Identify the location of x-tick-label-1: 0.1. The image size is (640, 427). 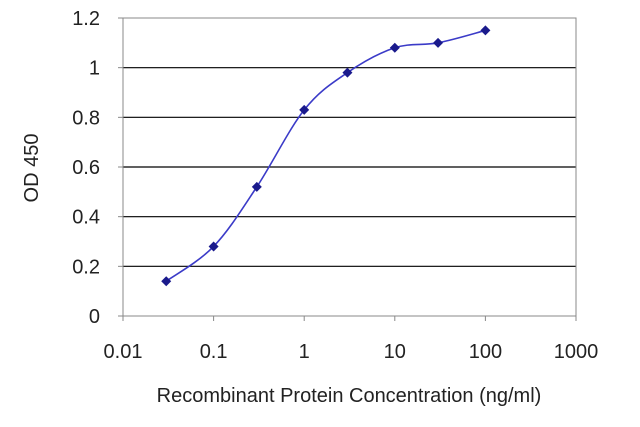
(214, 352).